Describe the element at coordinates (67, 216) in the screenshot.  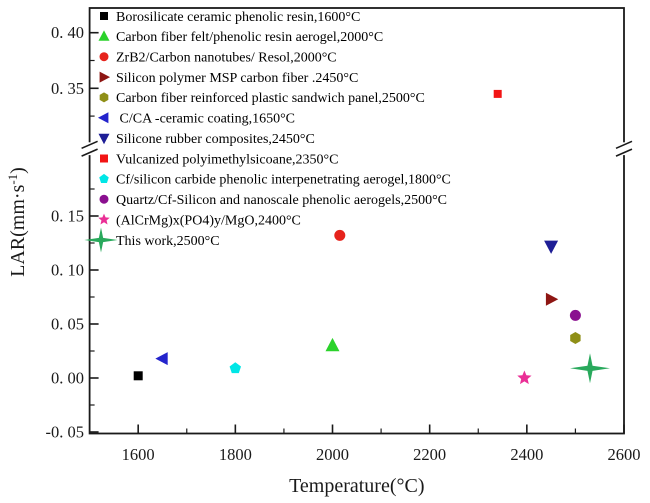
I see `y-tick-label: 0. 15` at that location.